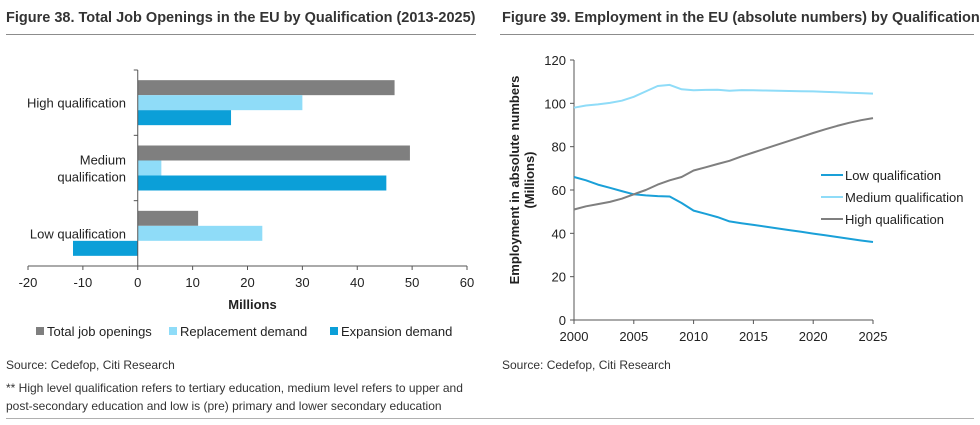  I want to click on legend-swatch-total-job-openings, so click(40, 331).